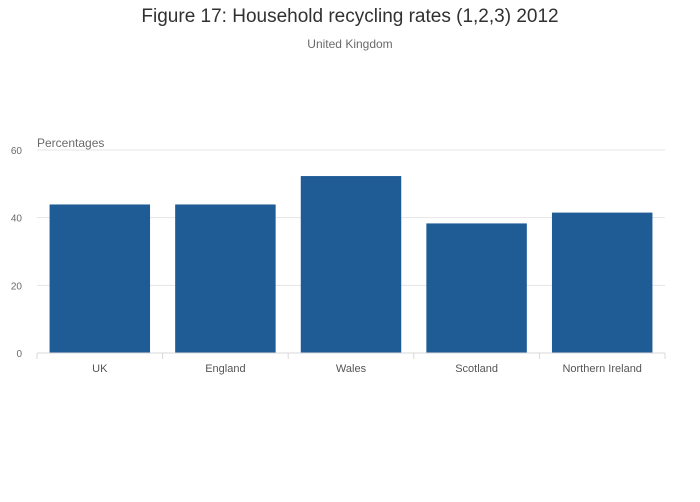 Image resolution: width=700 pixels, height=502 pixels. Describe the element at coordinates (19, 354) in the screenshot. I see `y-tick-label: 0` at that location.